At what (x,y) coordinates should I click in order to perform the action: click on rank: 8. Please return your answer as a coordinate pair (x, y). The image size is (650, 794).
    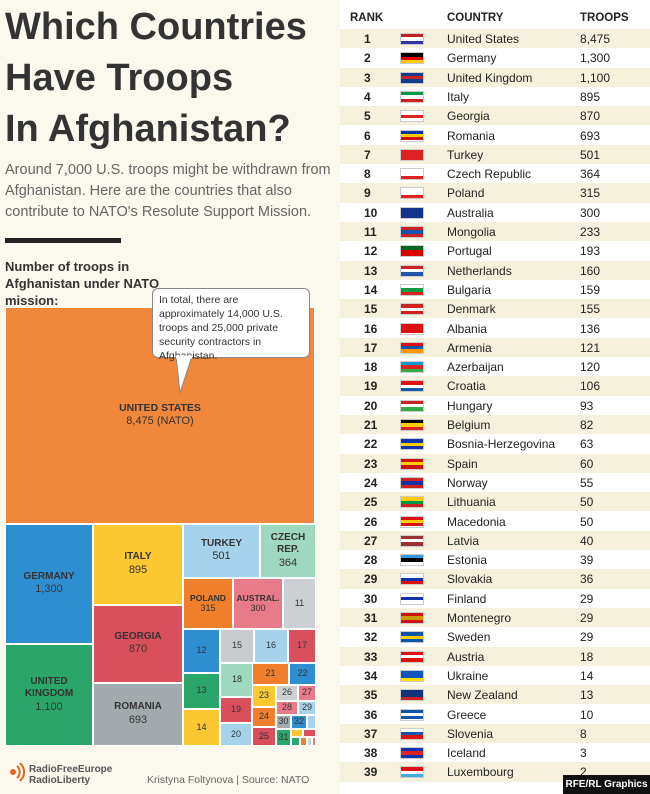
    Looking at the image, I should click on (367, 174).